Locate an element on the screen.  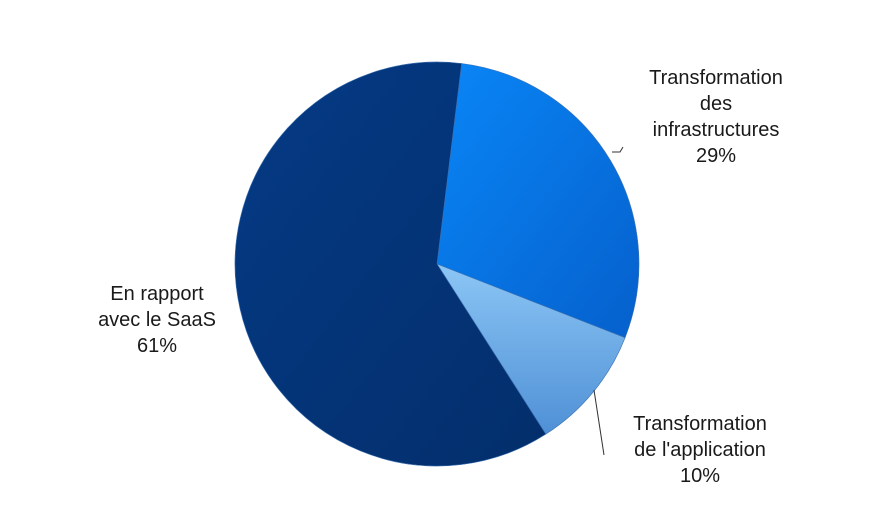
slice-category-label: avec le SaaS is located at coordinates (157, 320).